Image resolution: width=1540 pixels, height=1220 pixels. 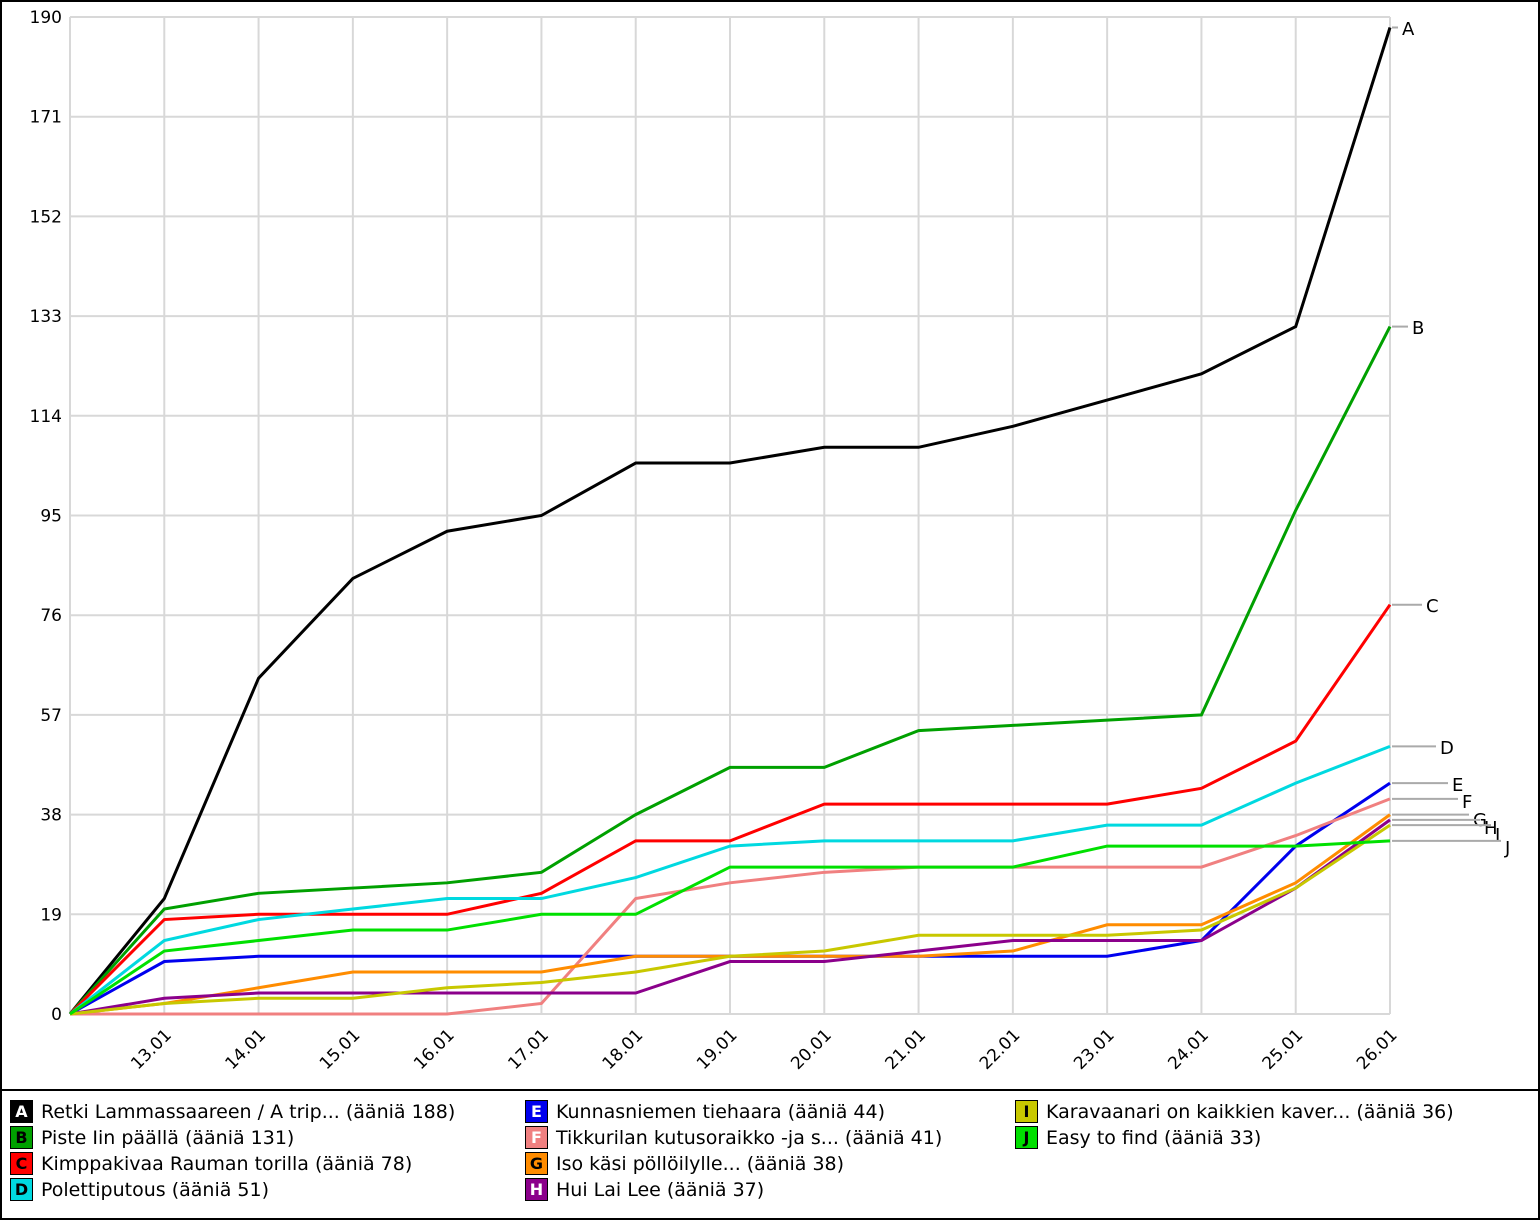 I want to click on x-tick-label: 15.01, so click(x=340, y=1049).